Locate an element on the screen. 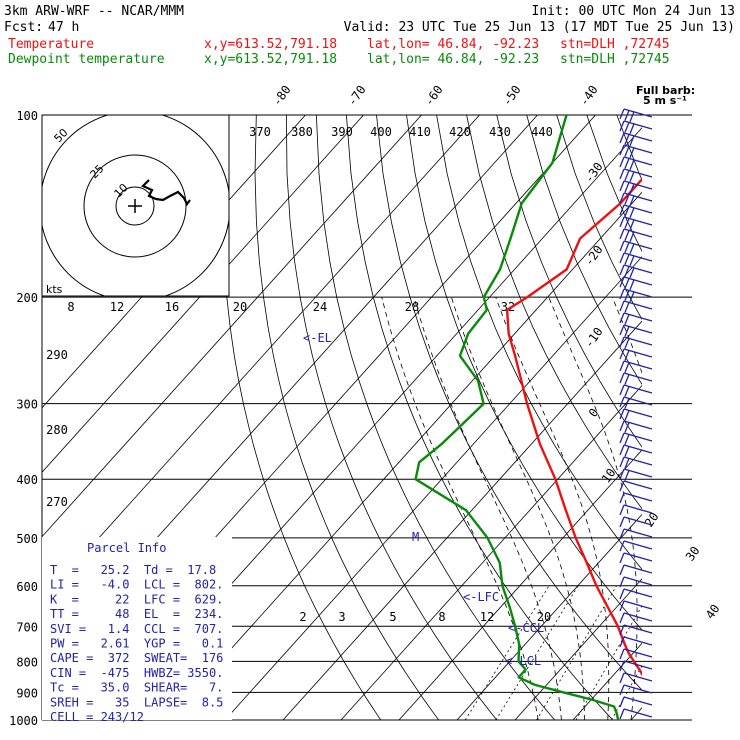 This screenshot has width=740, height=740. ccl-marker: <-CCL is located at coordinates (526, 628).